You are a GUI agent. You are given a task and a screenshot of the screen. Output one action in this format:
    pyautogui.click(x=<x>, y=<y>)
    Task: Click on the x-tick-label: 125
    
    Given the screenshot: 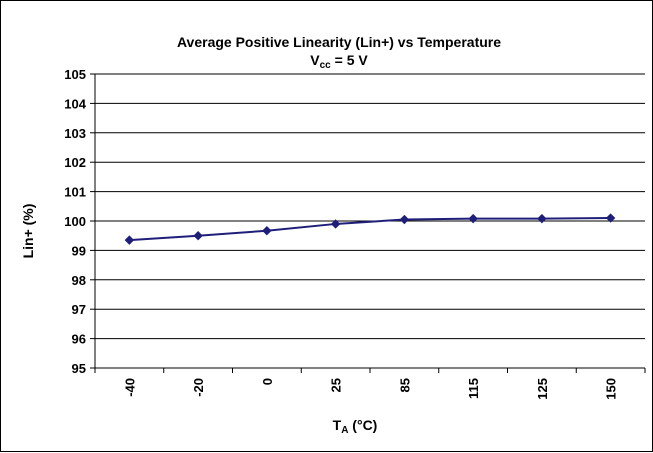 What is the action you would take?
    pyautogui.click(x=542, y=389)
    